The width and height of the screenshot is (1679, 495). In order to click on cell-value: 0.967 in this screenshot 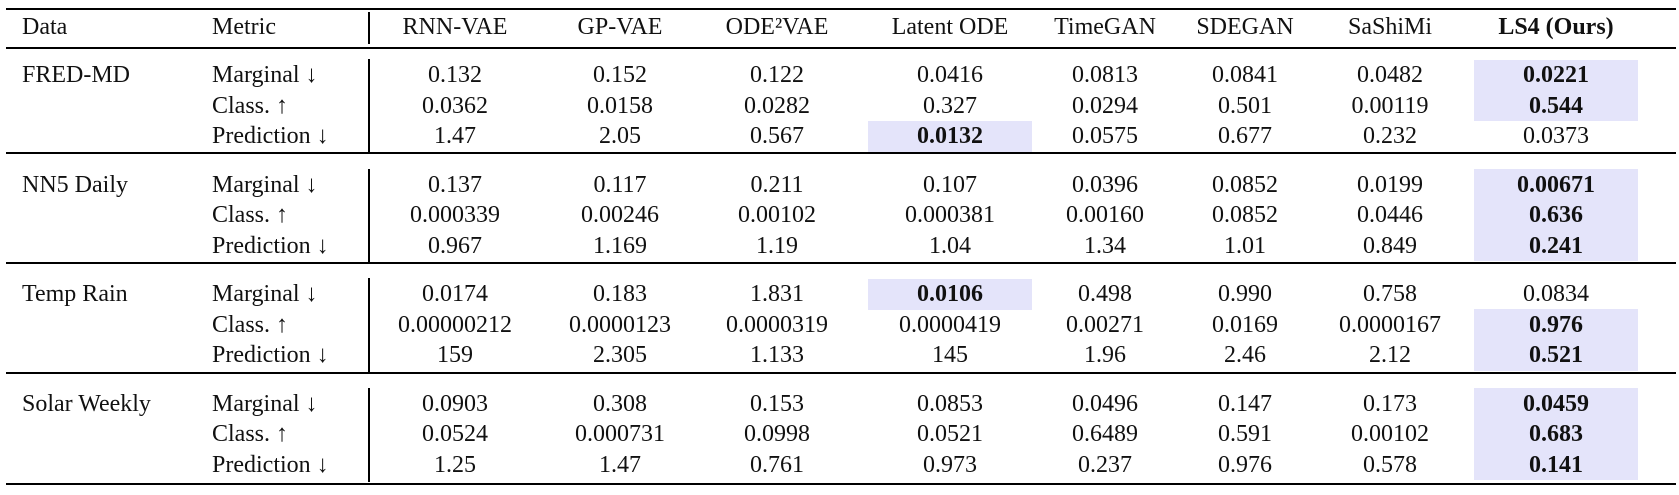, I will do `click(455, 245)`.